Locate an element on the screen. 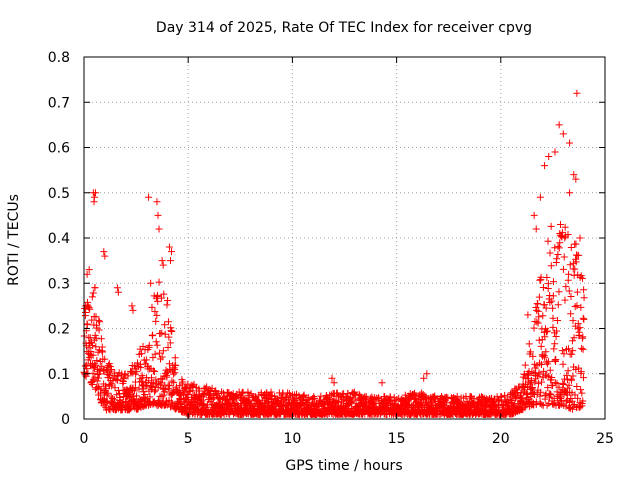 The height and width of the screenshot is (480, 640). x-tick-label: 0 is located at coordinates (84, 439).